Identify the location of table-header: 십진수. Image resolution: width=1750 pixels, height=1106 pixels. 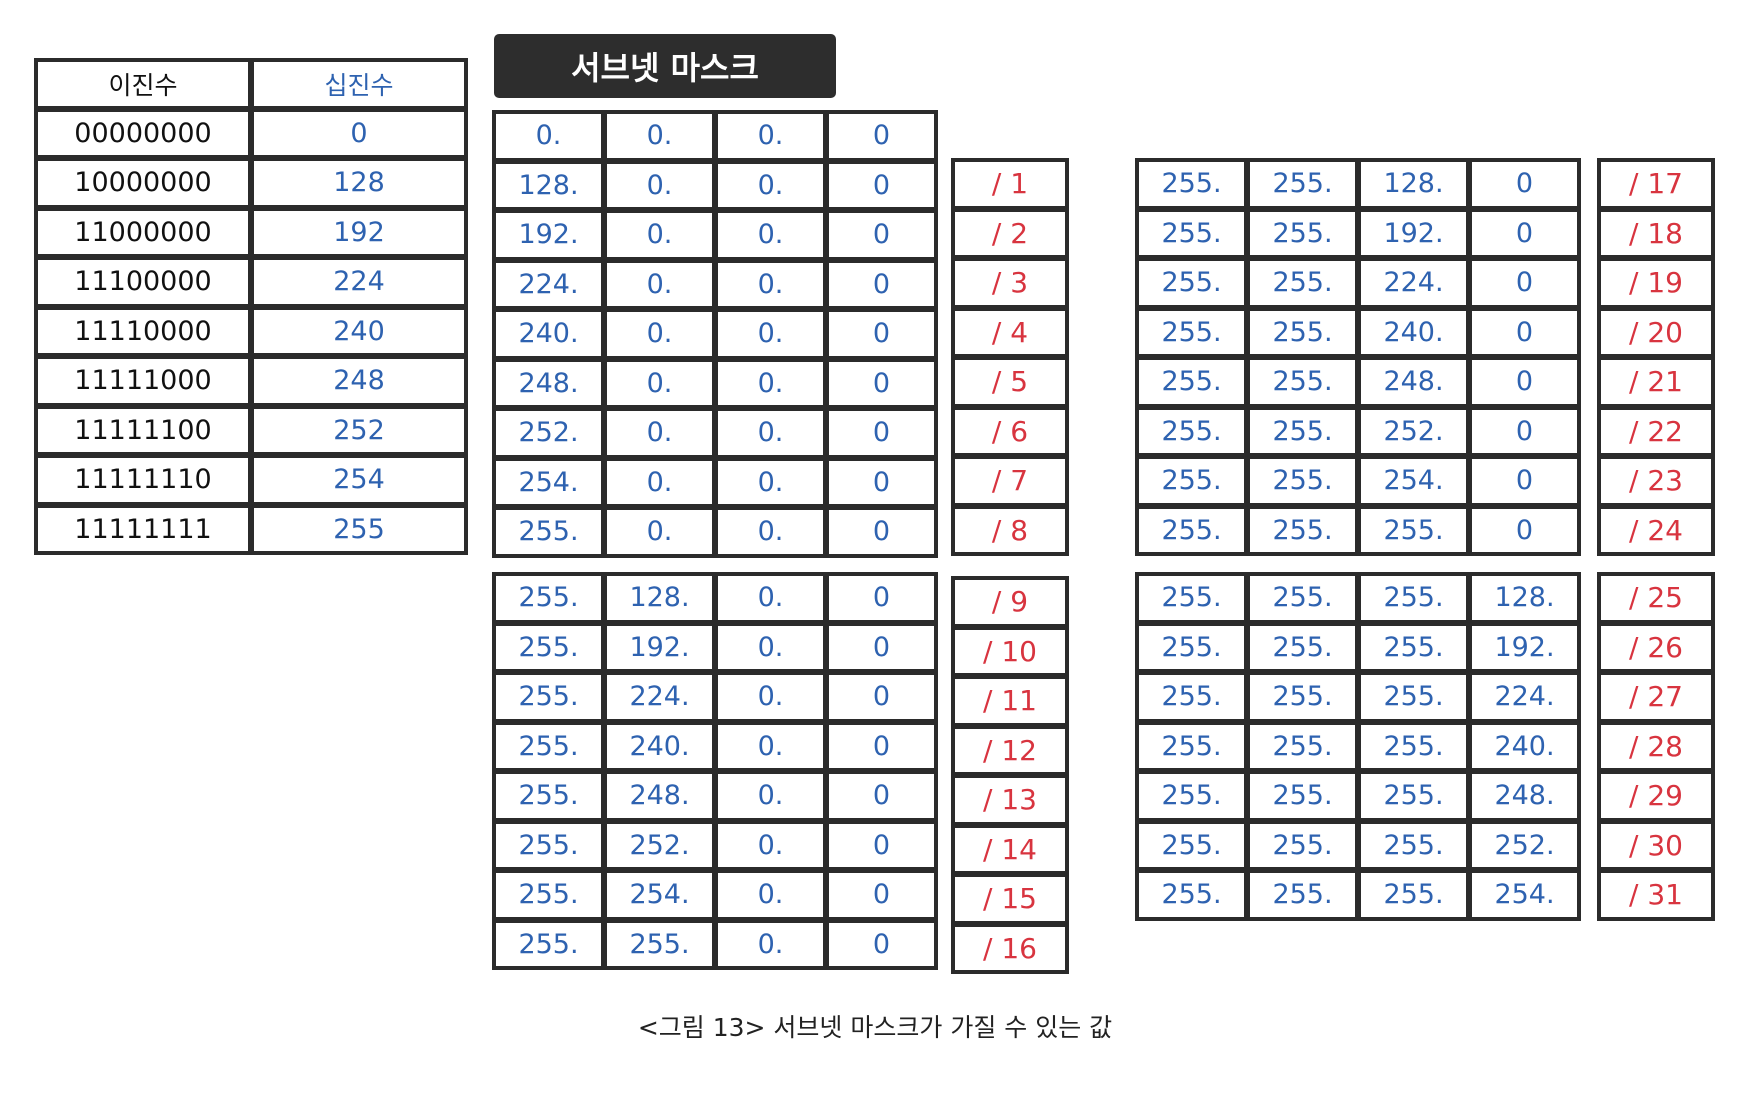
(359, 84).